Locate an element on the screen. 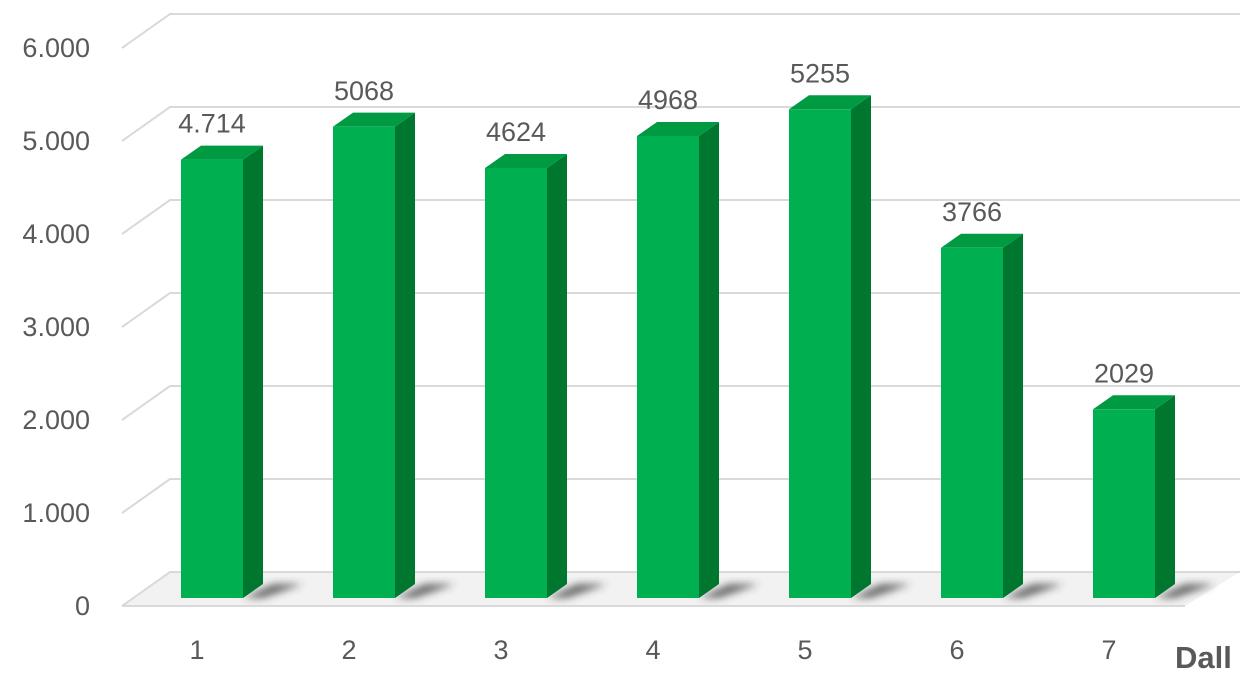 The width and height of the screenshot is (1253, 681). y-tick-label: 6.000 is located at coordinates (56, 48).